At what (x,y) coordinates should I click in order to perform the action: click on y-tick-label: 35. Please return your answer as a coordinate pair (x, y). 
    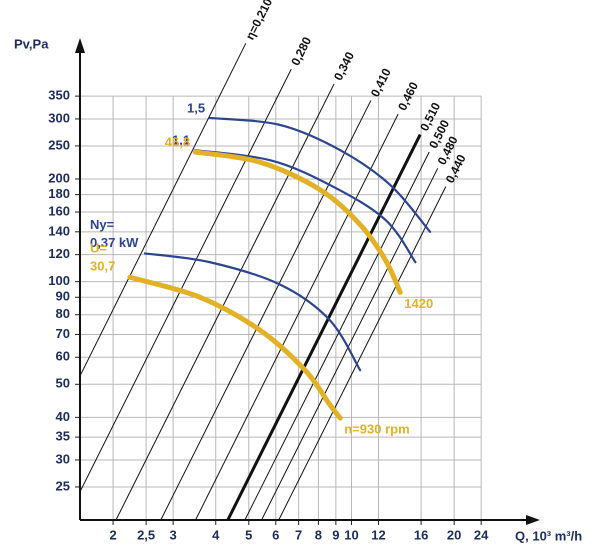
    Looking at the image, I should click on (63, 436).